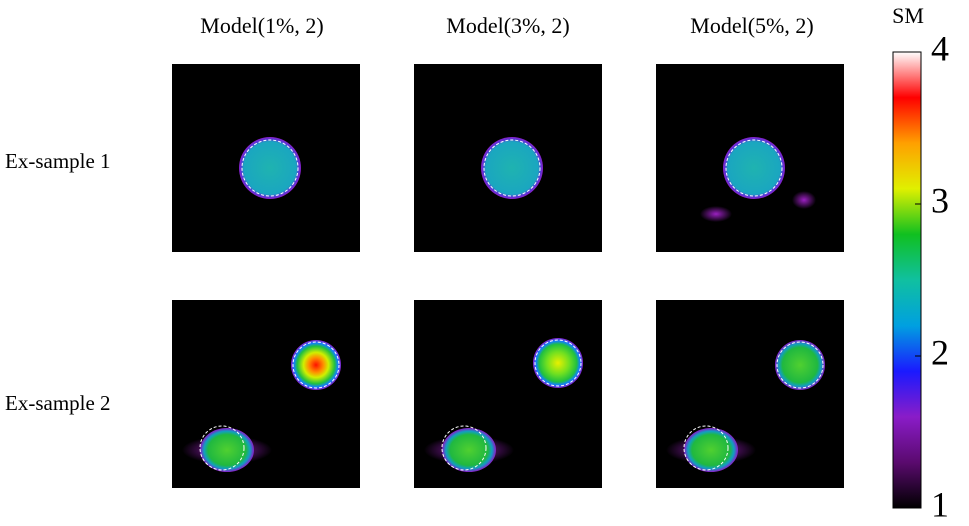 The image size is (969, 526). I want to click on colorbar-fill, so click(907, 280).